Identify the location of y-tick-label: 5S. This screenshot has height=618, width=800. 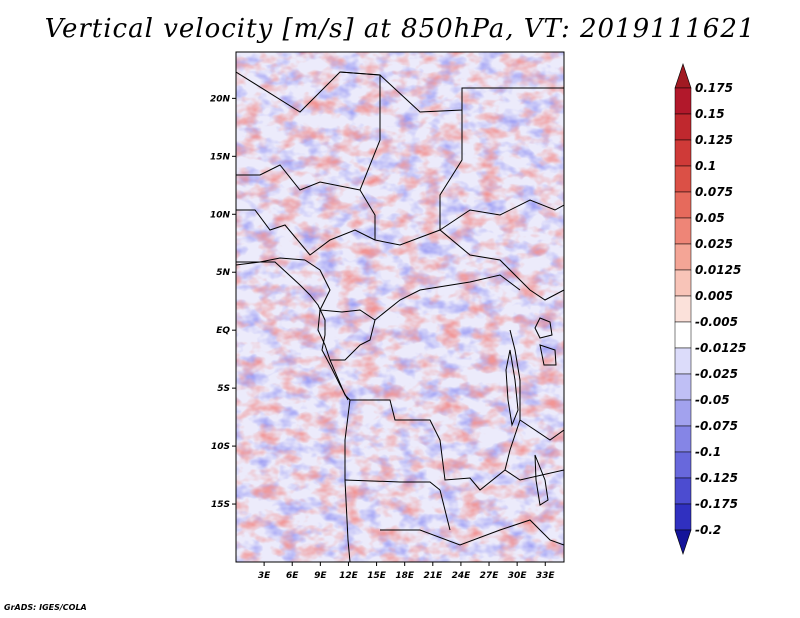
(223, 389).